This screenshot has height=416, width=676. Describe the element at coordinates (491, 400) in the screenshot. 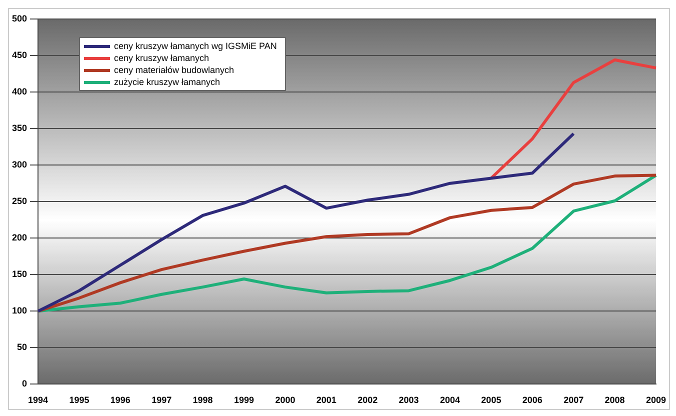

I see `x-tick-label: 2005` at that location.